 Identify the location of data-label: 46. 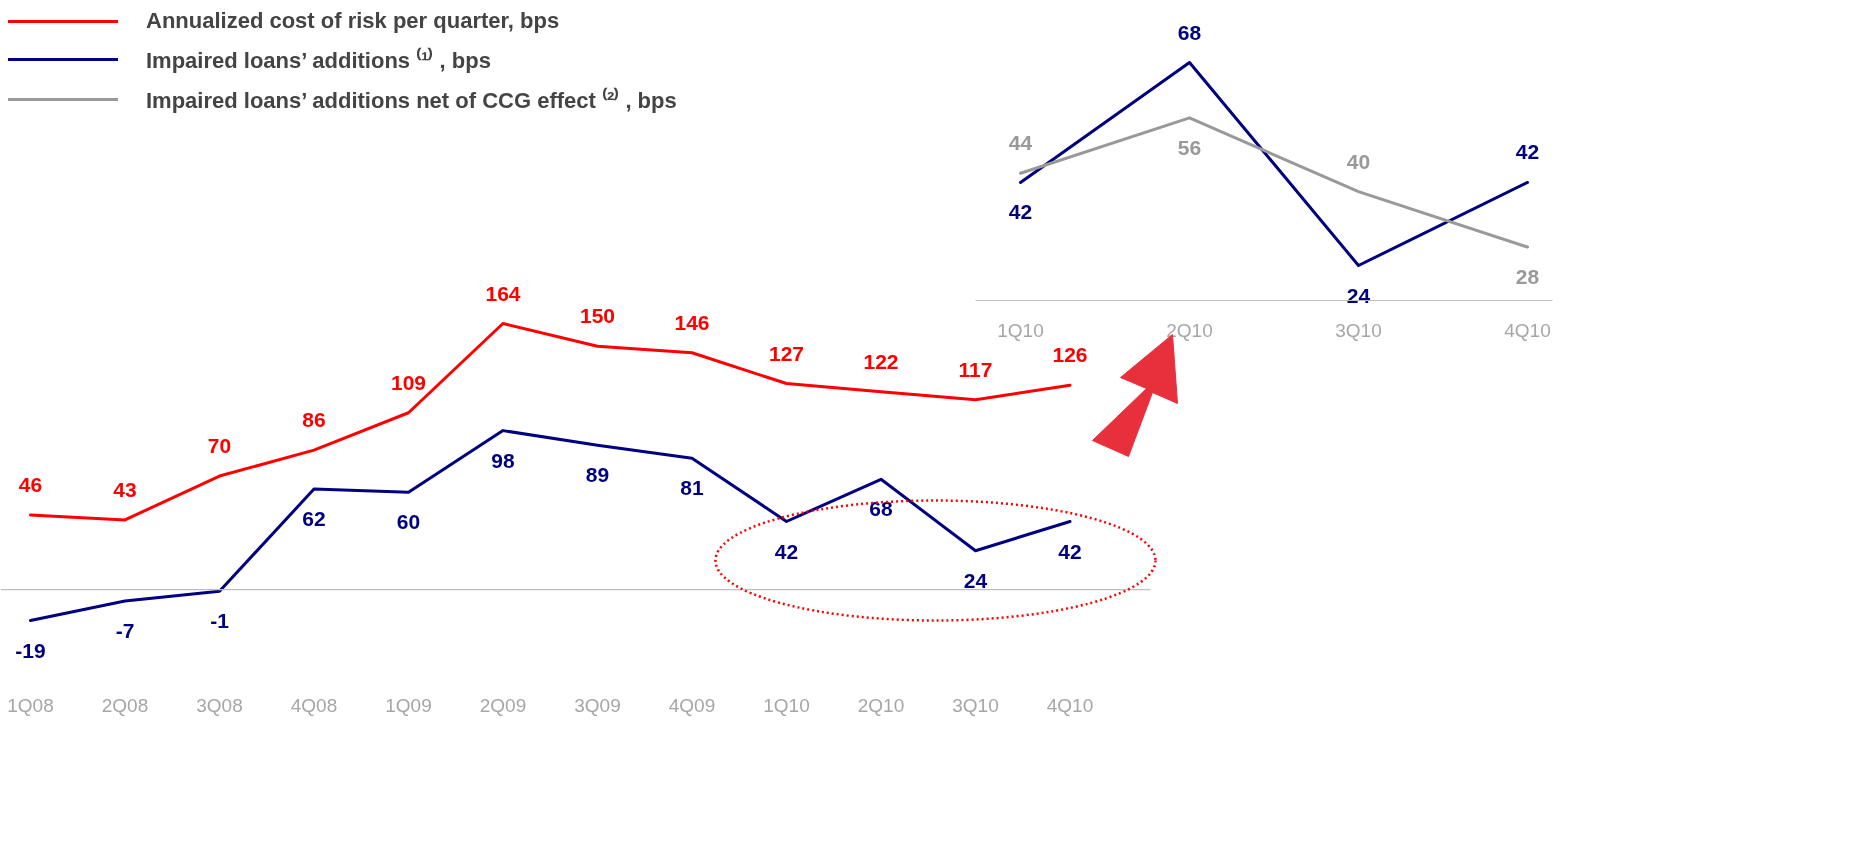
(30, 485).